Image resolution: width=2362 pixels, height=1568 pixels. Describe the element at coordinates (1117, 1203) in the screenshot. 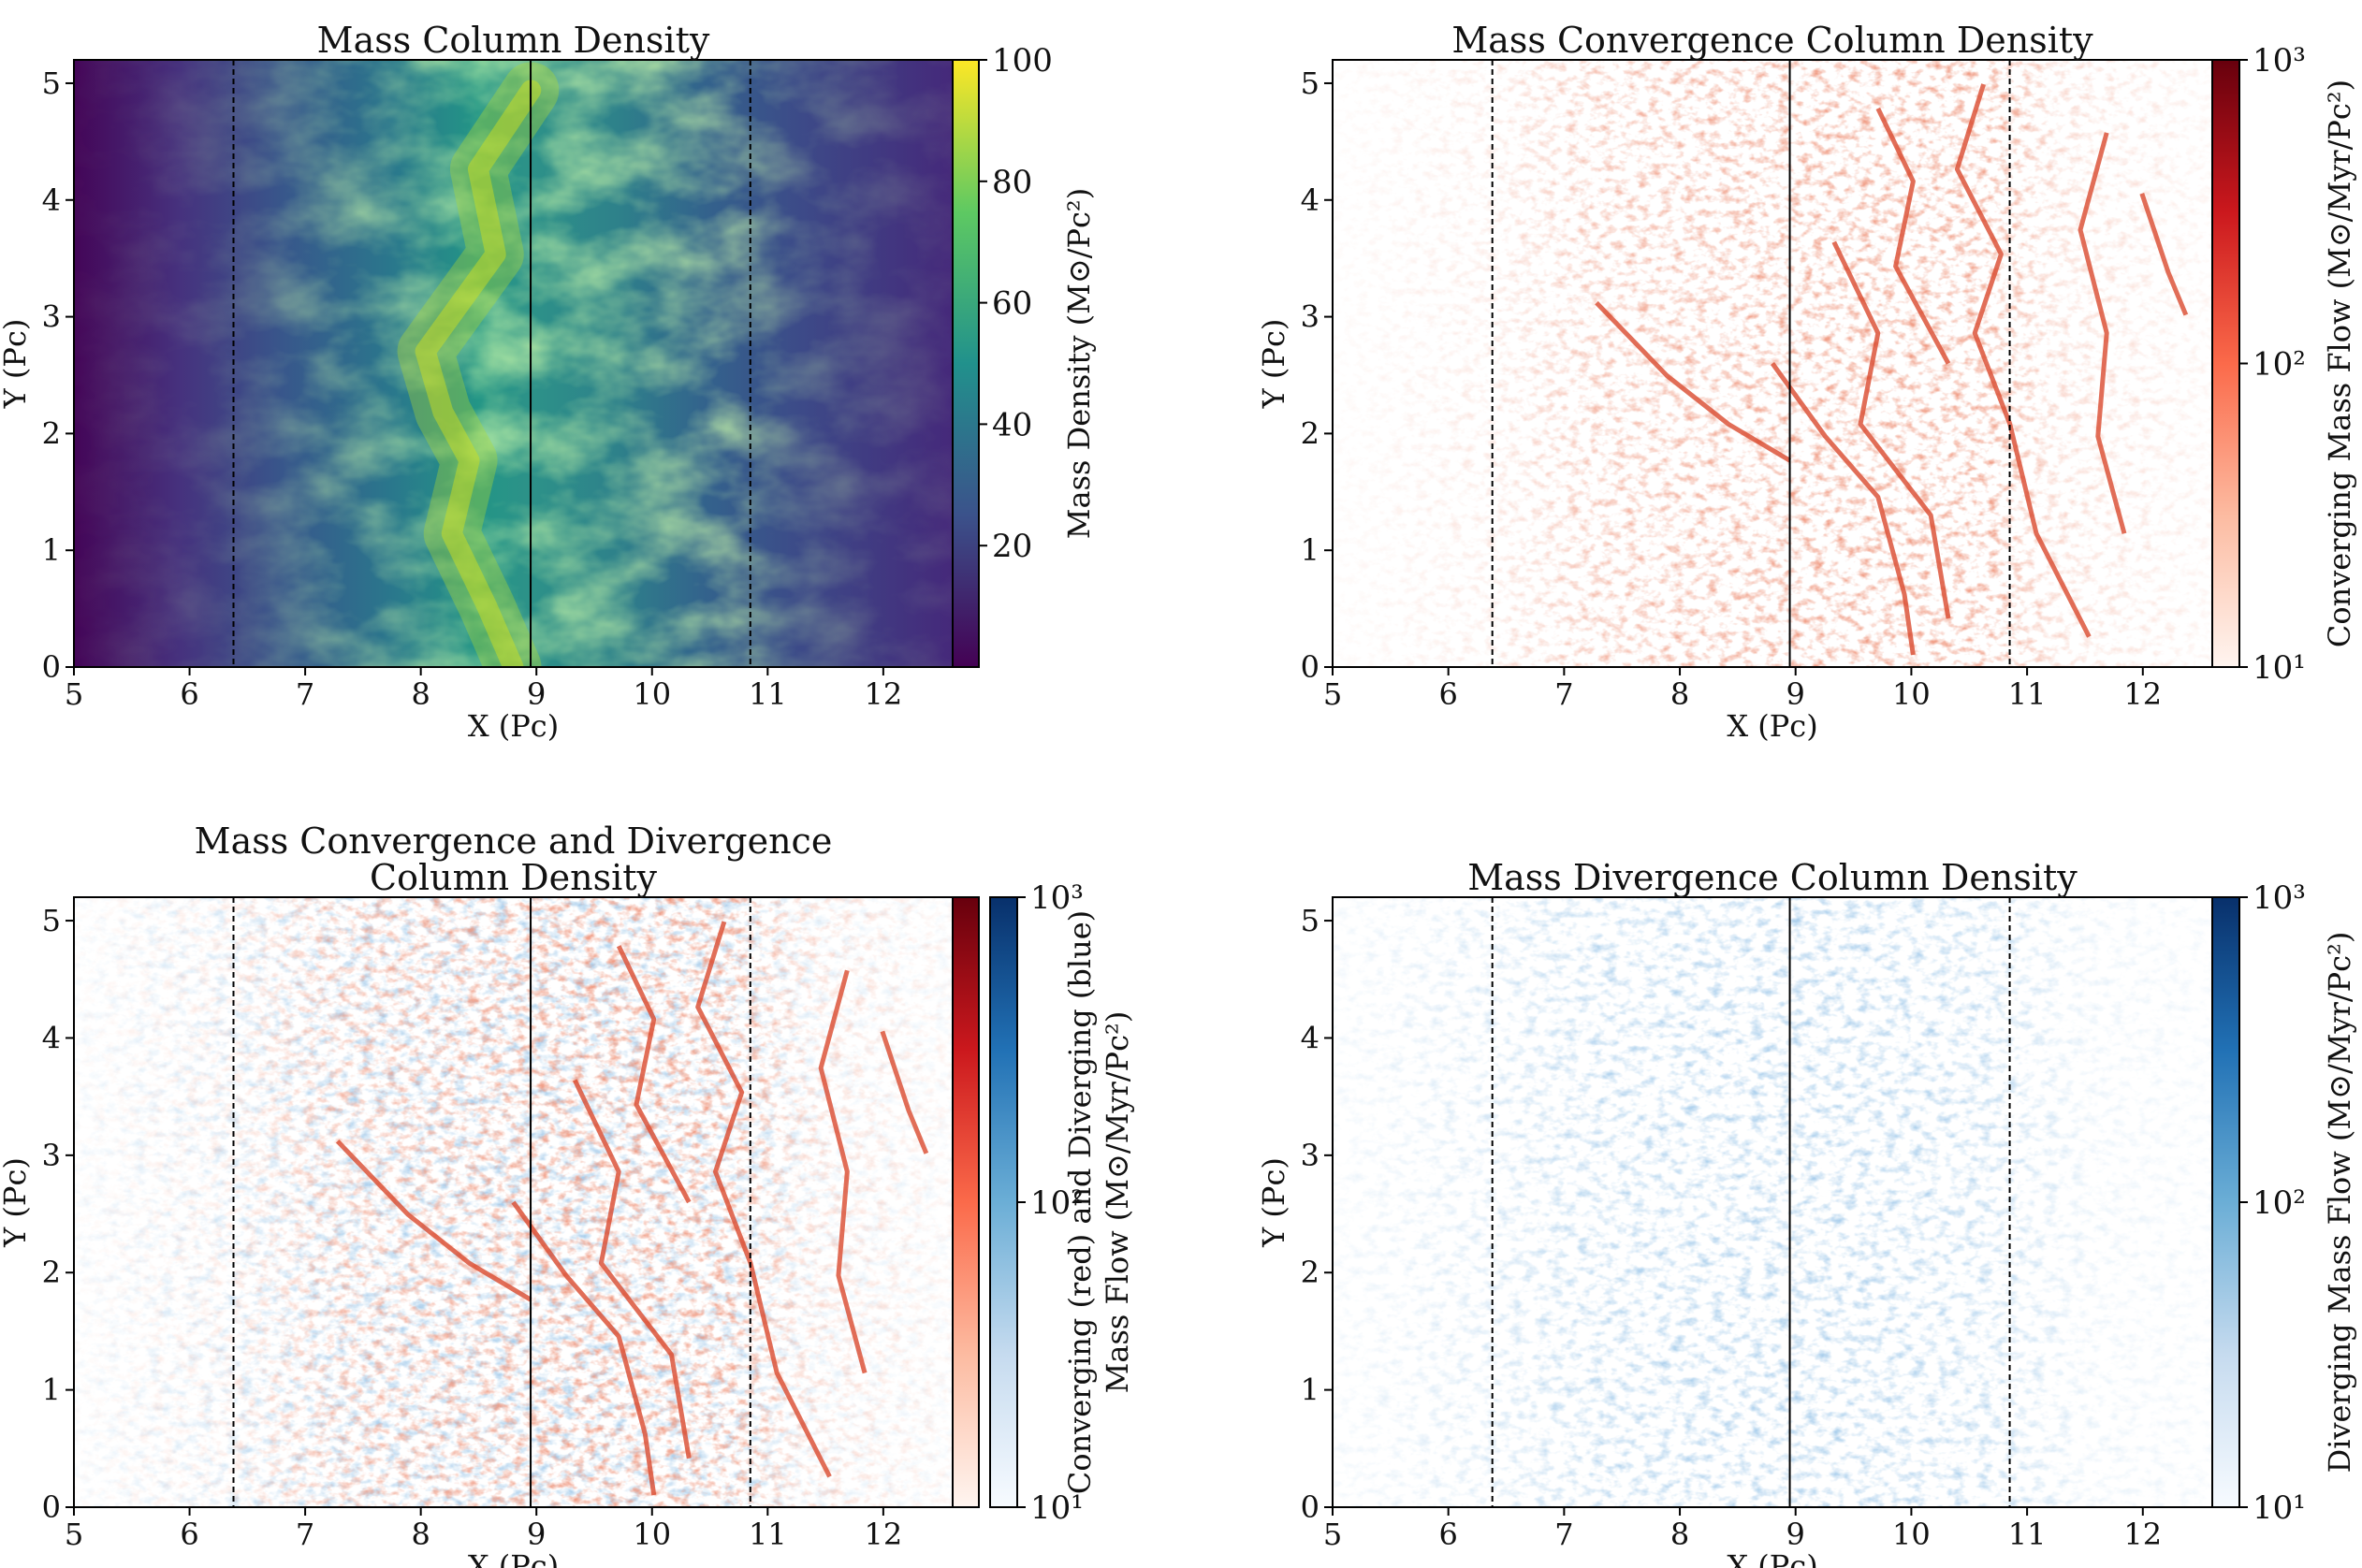

I see `colorbar-label: Mass Flow (M⊙/Myr/Pc²)` at that location.